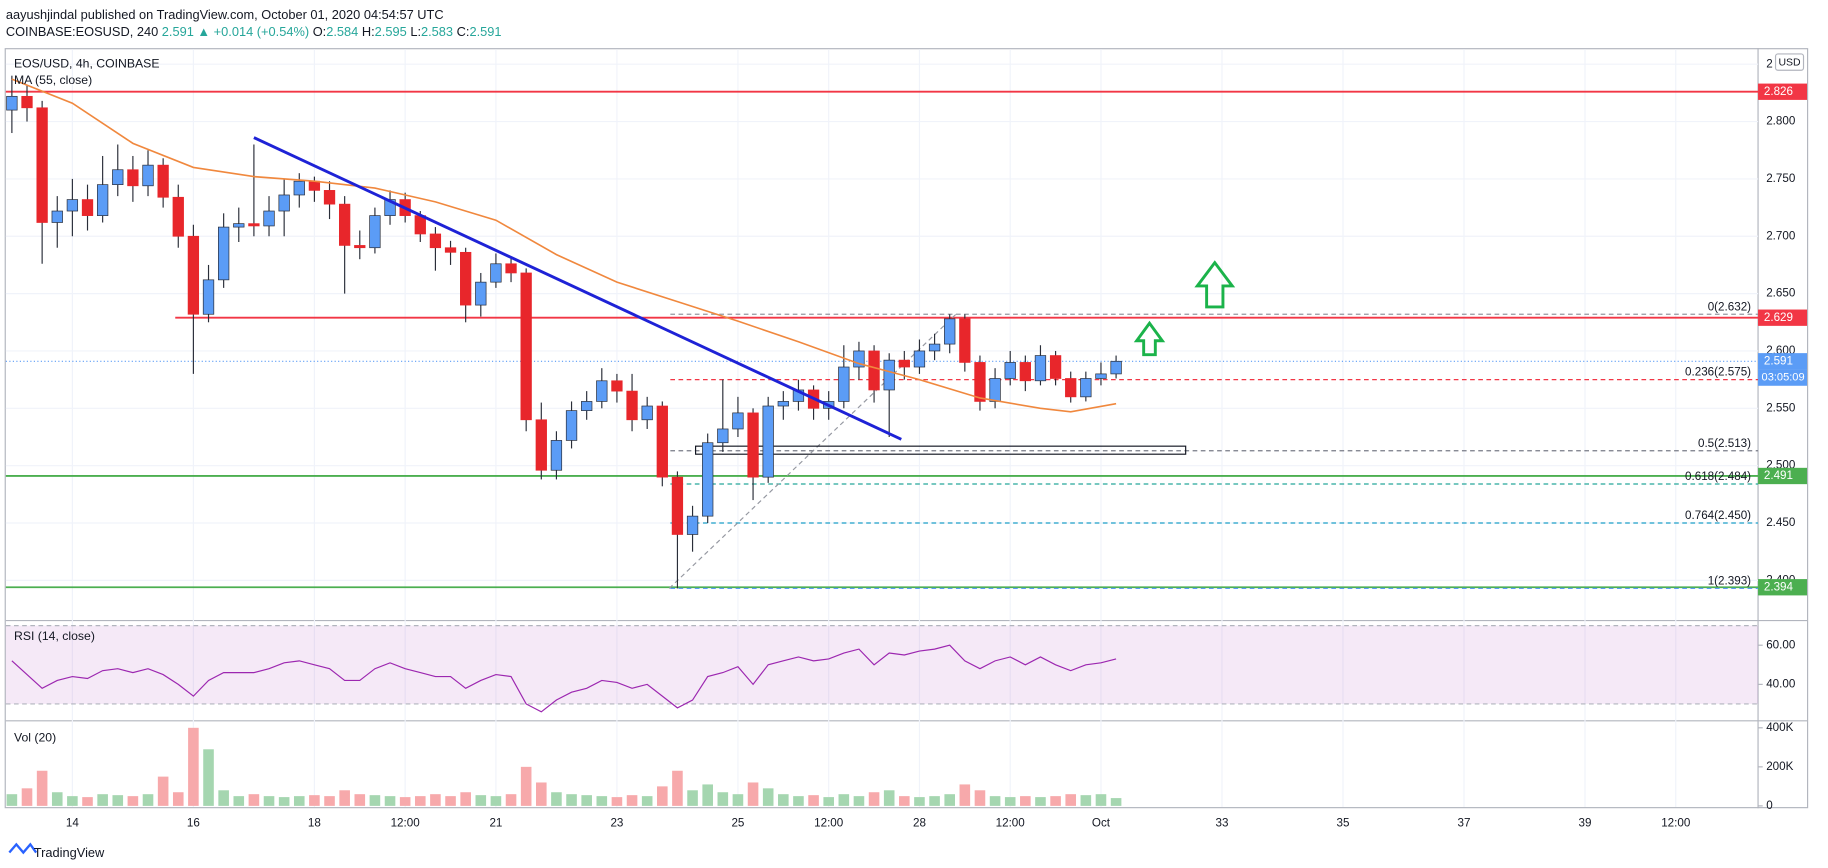  Describe the element at coordinates (437, 31) in the screenshot. I see `l: 2.583` at that location.